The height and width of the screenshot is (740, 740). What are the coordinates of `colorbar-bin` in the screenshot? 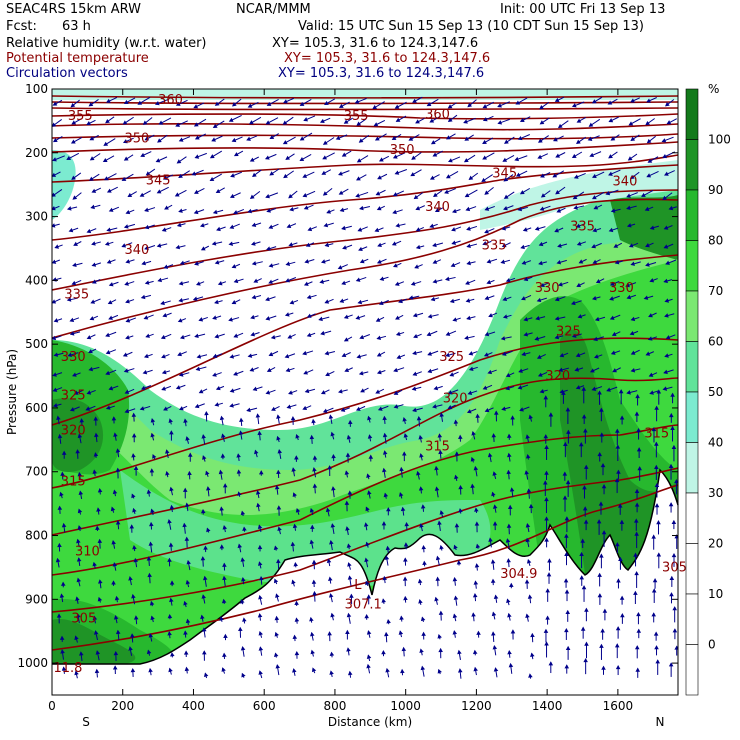 It's located at (692, 670).